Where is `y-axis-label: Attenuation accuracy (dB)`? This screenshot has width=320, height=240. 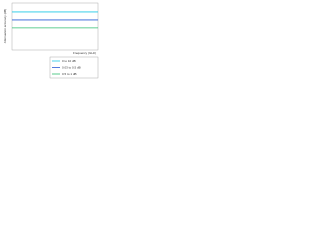
y-axis-label: Attenuation accuracy (dB) is located at coordinates (5, 26).